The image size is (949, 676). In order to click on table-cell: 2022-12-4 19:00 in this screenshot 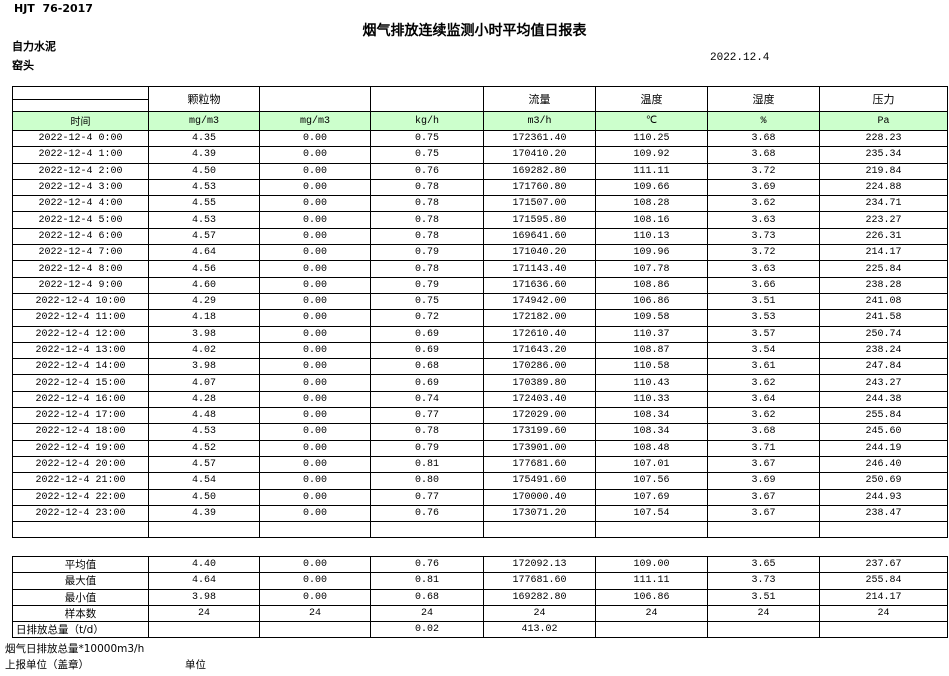, I will do `click(80, 448)`.